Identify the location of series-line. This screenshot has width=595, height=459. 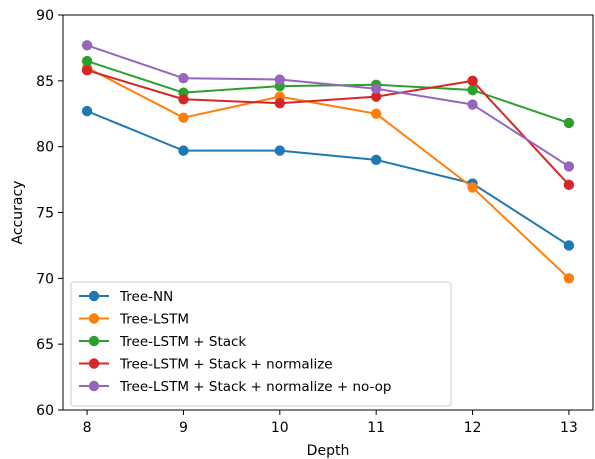
(328, 92).